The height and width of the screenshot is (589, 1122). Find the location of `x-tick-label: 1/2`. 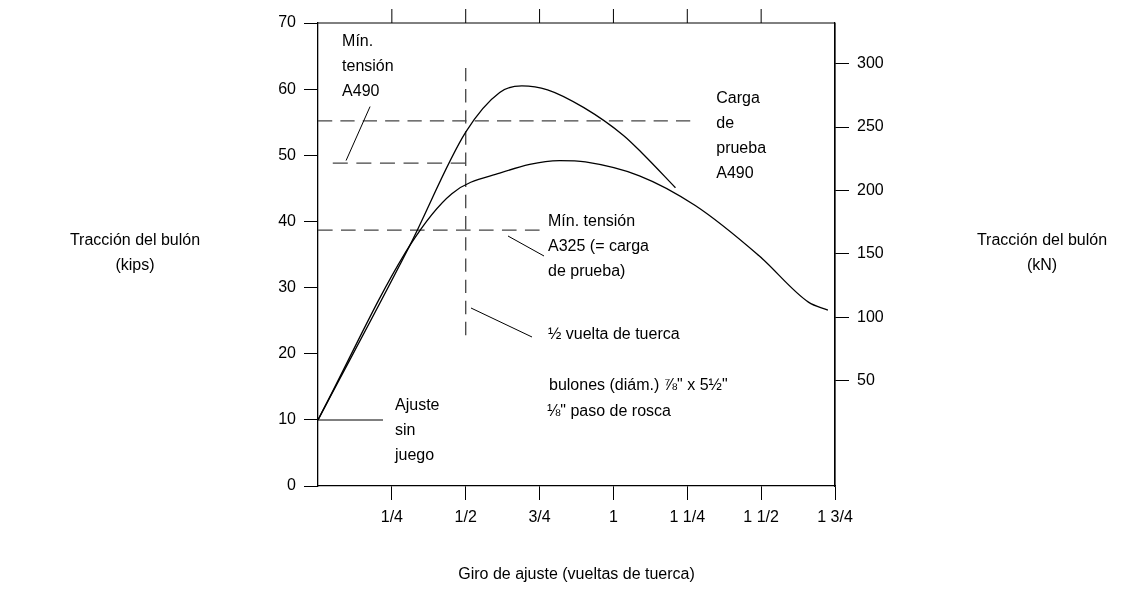

x-tick-label: 1/2 is located at coordinates (465, 517).